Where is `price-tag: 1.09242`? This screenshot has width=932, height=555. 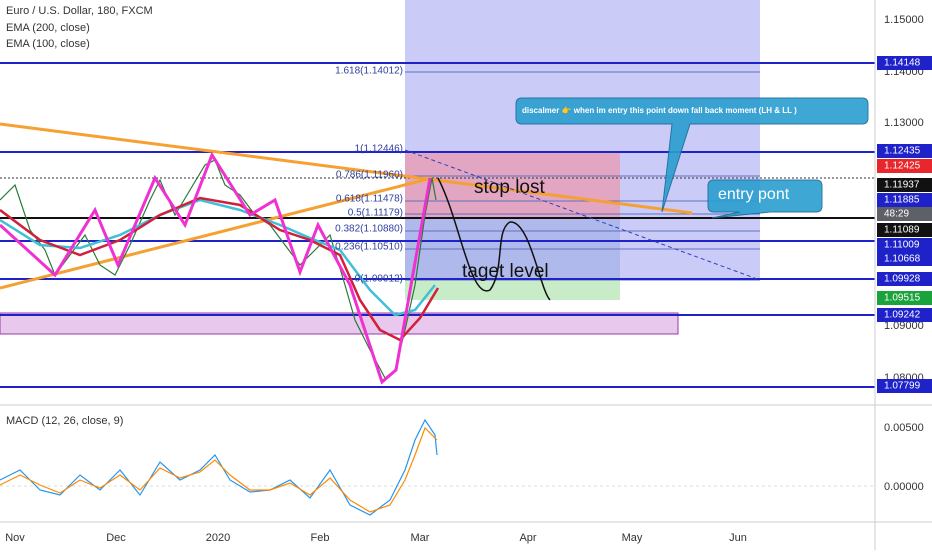
price-tag: 1.09242 is located at coordinates (902, 315).